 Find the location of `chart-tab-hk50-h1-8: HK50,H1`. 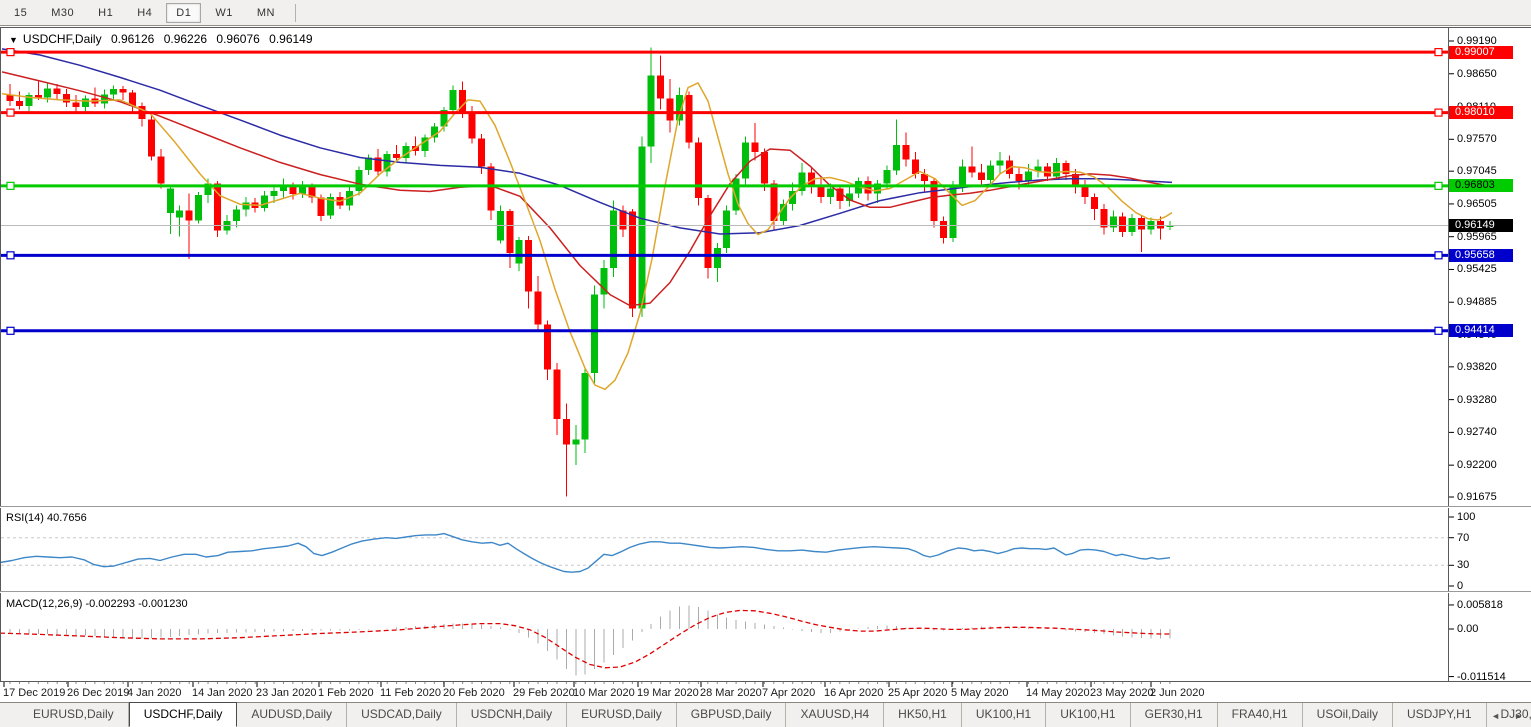

chart-tab-hk50-h1-8: HK50,H1 is located at coordinates (923, 715).